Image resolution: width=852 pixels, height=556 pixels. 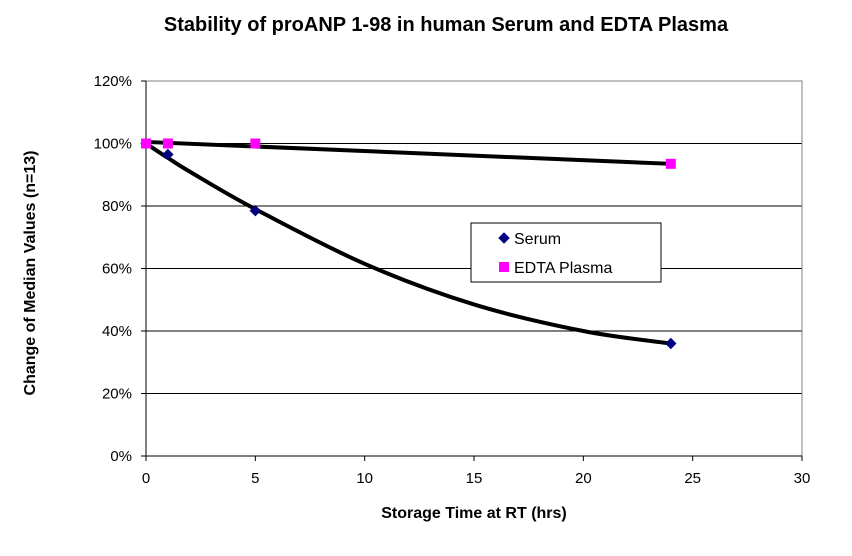 What do you see at coordinates (583, 478) in the screenshot?
I see `x-tick-label: 20` at bounding box center [583, 478].